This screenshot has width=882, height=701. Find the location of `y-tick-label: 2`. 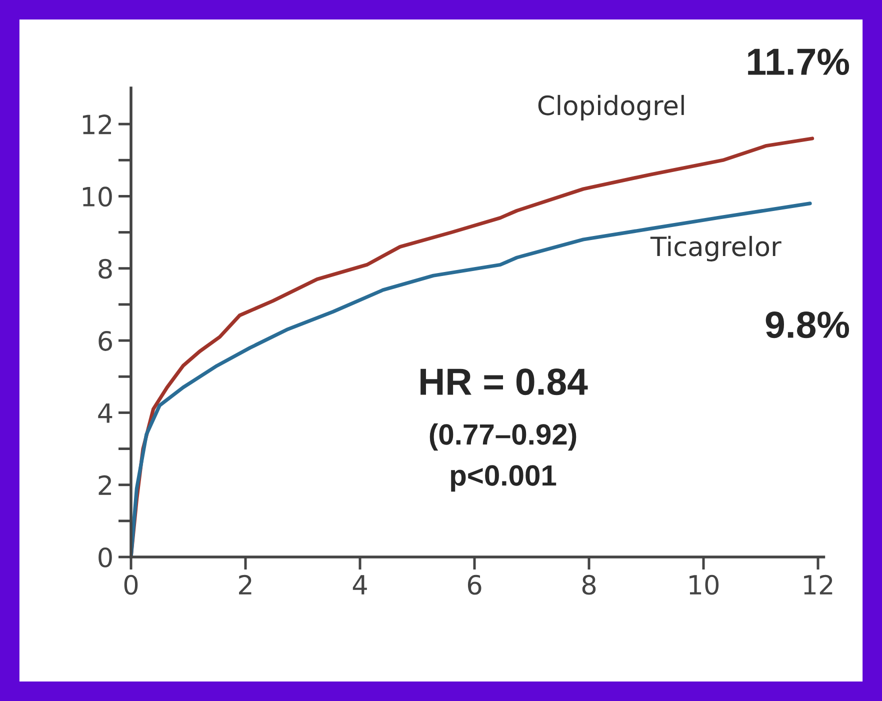

y-tick-label: 2 is located at coordinates (104, 485).